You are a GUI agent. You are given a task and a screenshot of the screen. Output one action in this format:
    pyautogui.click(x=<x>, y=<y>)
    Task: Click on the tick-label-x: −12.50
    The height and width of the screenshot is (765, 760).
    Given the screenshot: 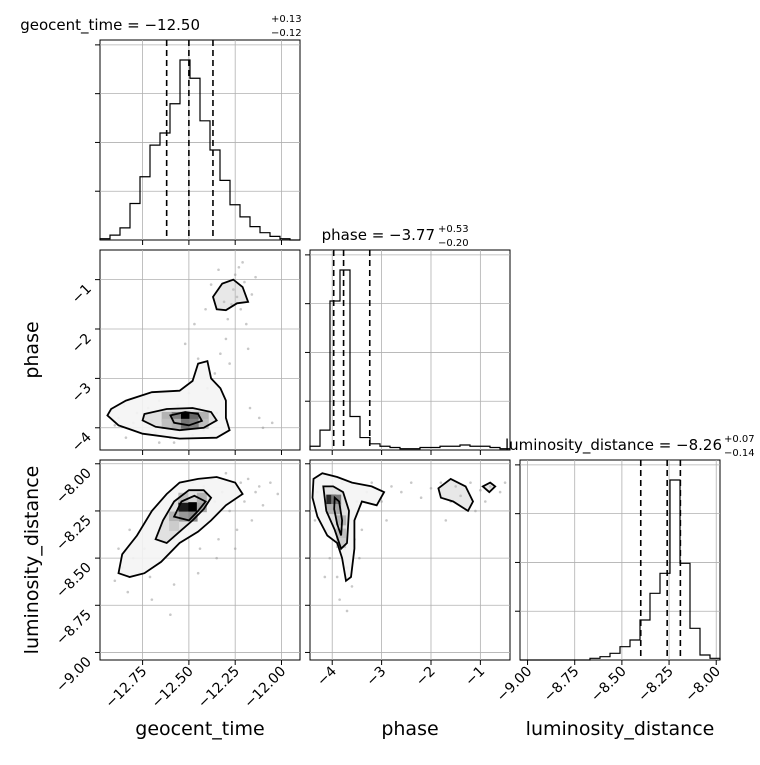 What is the action you would take?
    pyautogui.click(x=173, y=688)
    